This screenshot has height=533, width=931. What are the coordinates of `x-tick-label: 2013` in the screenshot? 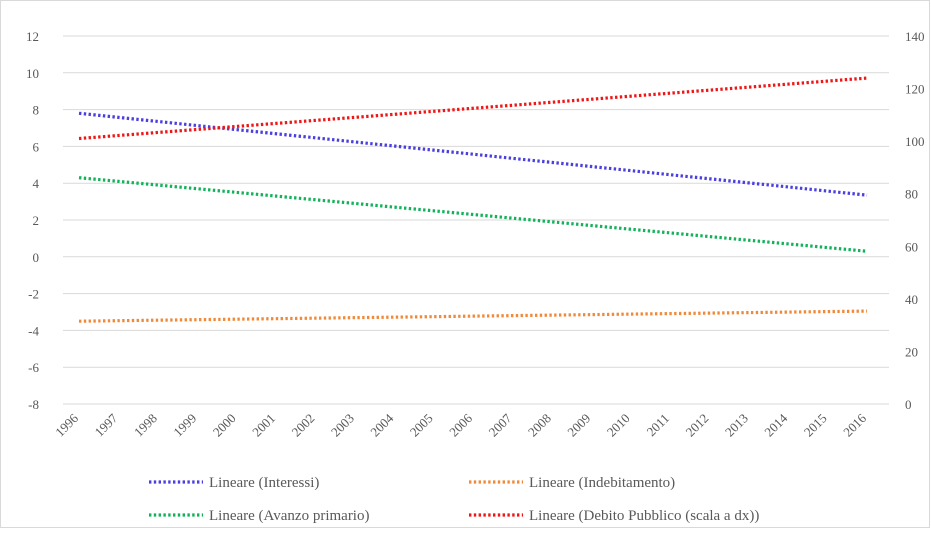 It's located at (736, 425).